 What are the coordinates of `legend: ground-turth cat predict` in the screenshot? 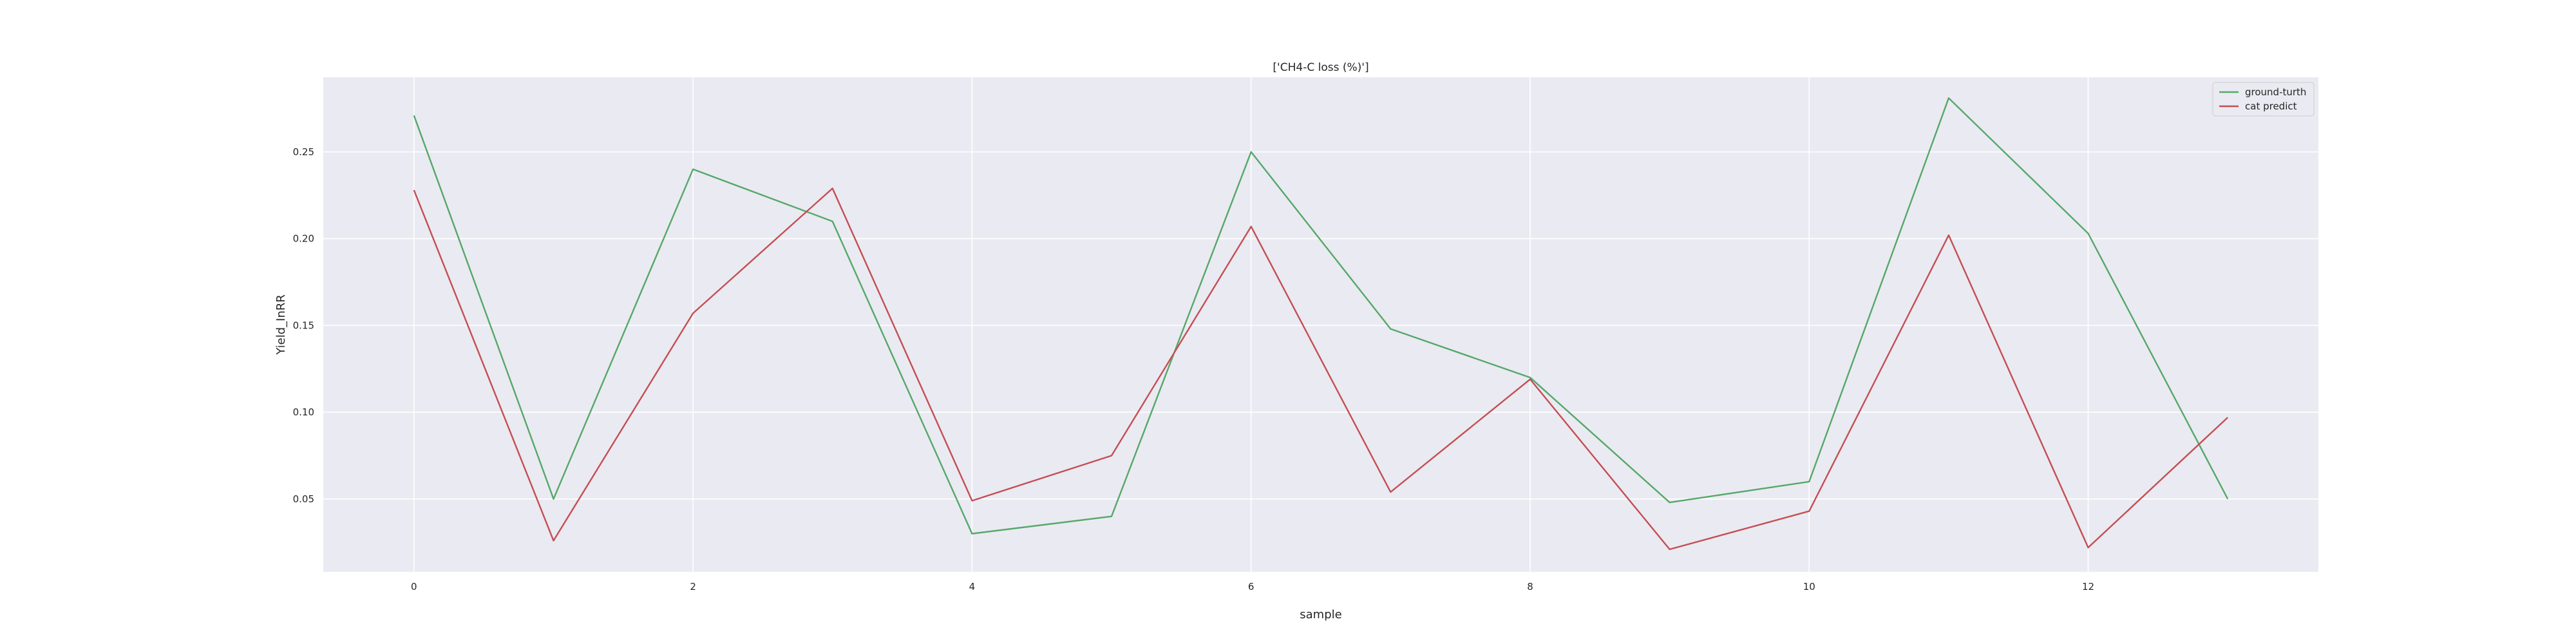 It's located at (2264, 100).